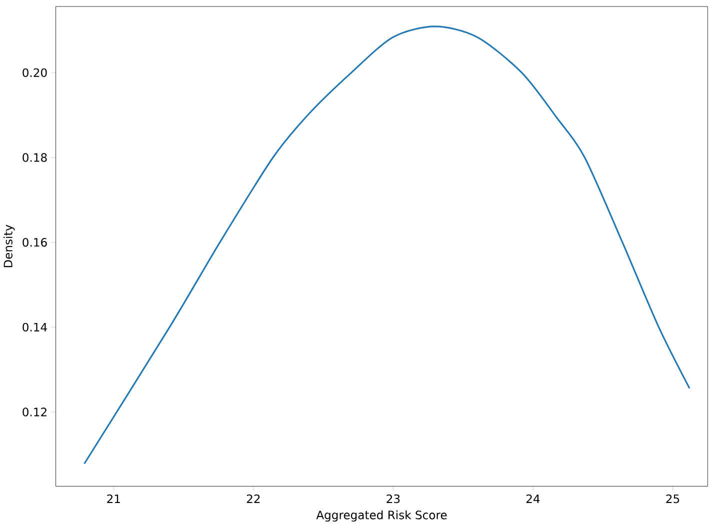 The width and height of the screenshot is (710, 529). Describe the element at coordinates (34, 327) in the screenshot. I see `y-tick-label: 0.14` at that location.